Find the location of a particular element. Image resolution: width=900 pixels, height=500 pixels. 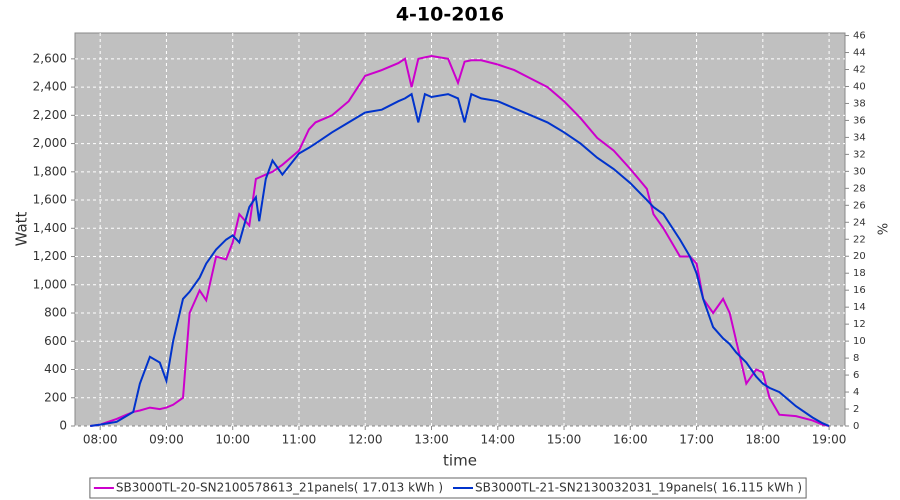

chart-title: 4-10-2016 is located at coordinates (450, 15).